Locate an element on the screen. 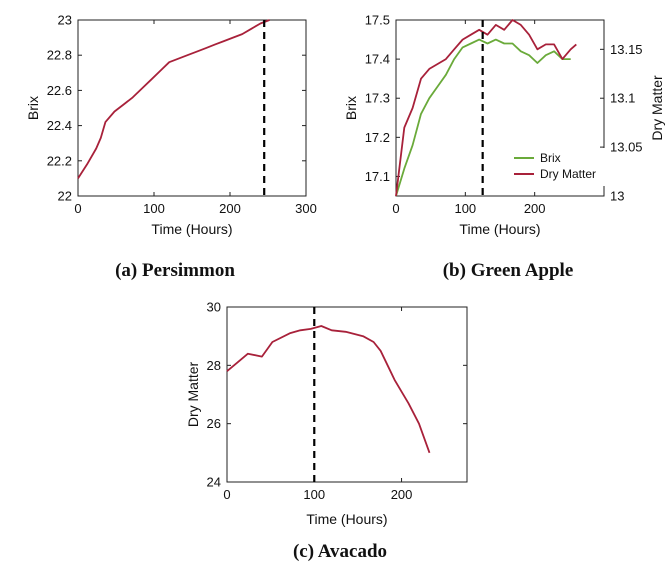  y-tick-label: 17.5 is located at coordinates (377, 20).